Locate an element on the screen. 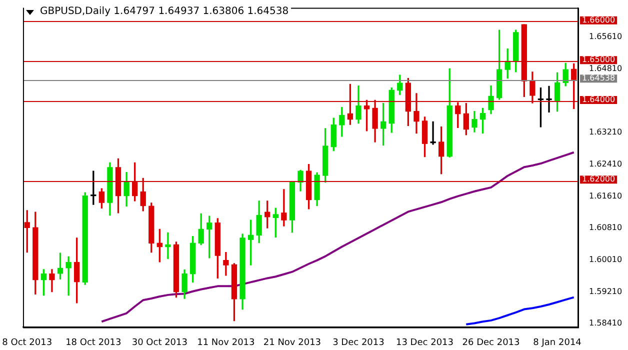 Image resolution: width=628 pixels, height=350 pixels. y-tick-label: 1.64810 is located at coordinates (605, 68).